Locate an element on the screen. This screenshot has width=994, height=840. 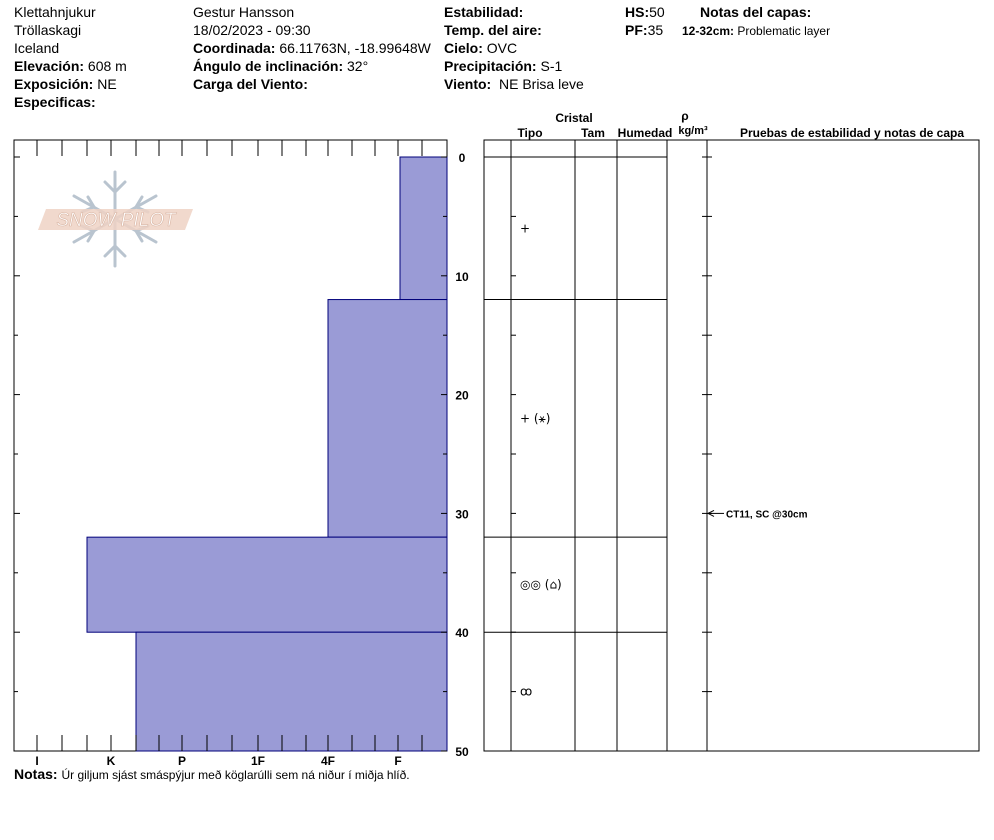
density-unit-header: kg/m³ is located at coordinates (693, 131).